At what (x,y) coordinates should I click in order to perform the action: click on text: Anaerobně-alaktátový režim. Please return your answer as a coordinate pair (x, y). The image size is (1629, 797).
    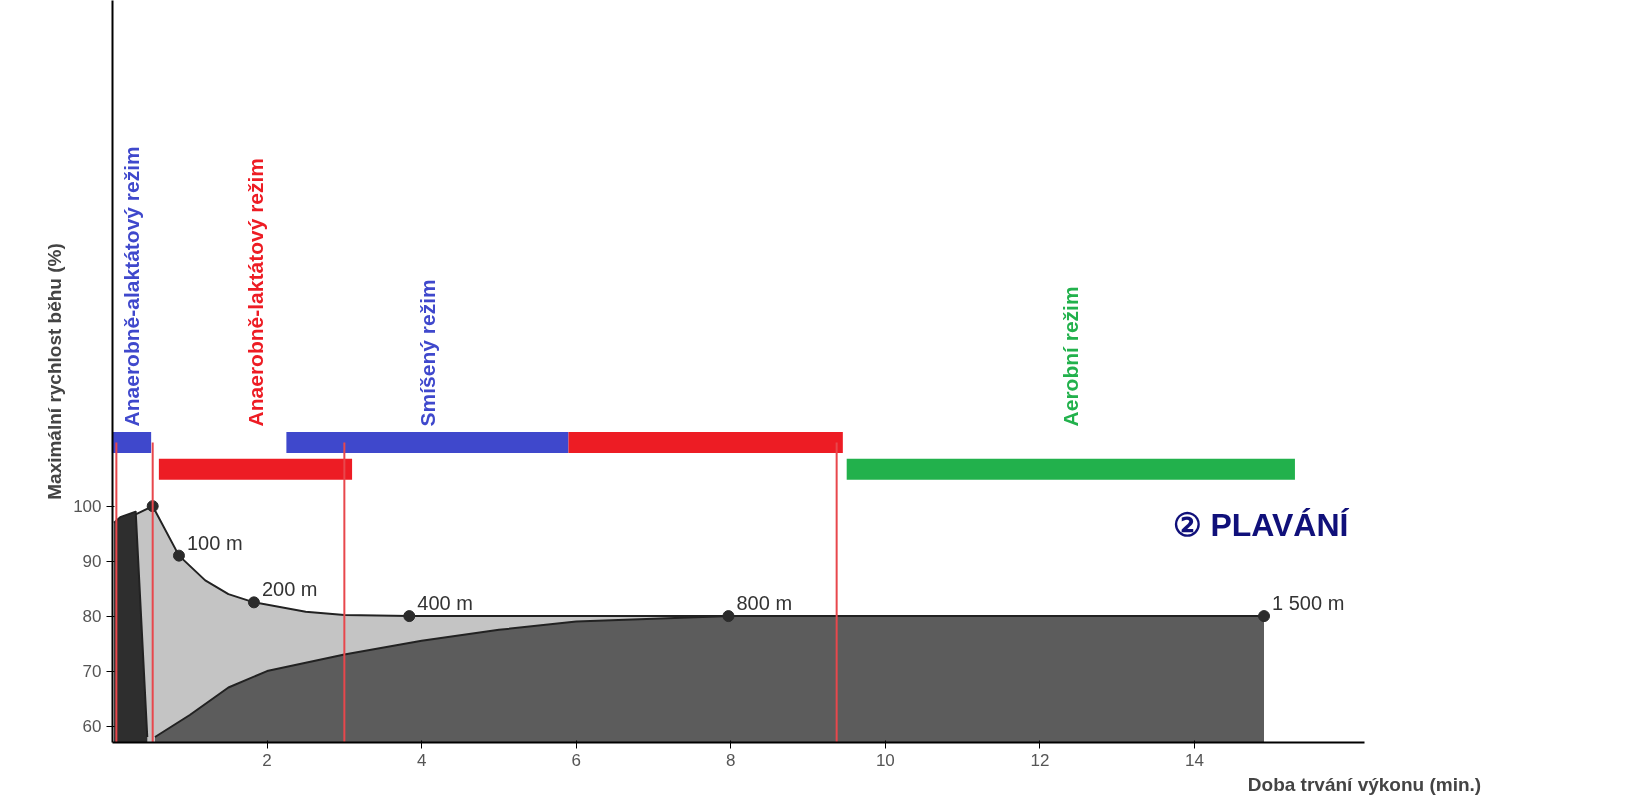
    Looking at the image, I should click on (132, 286).